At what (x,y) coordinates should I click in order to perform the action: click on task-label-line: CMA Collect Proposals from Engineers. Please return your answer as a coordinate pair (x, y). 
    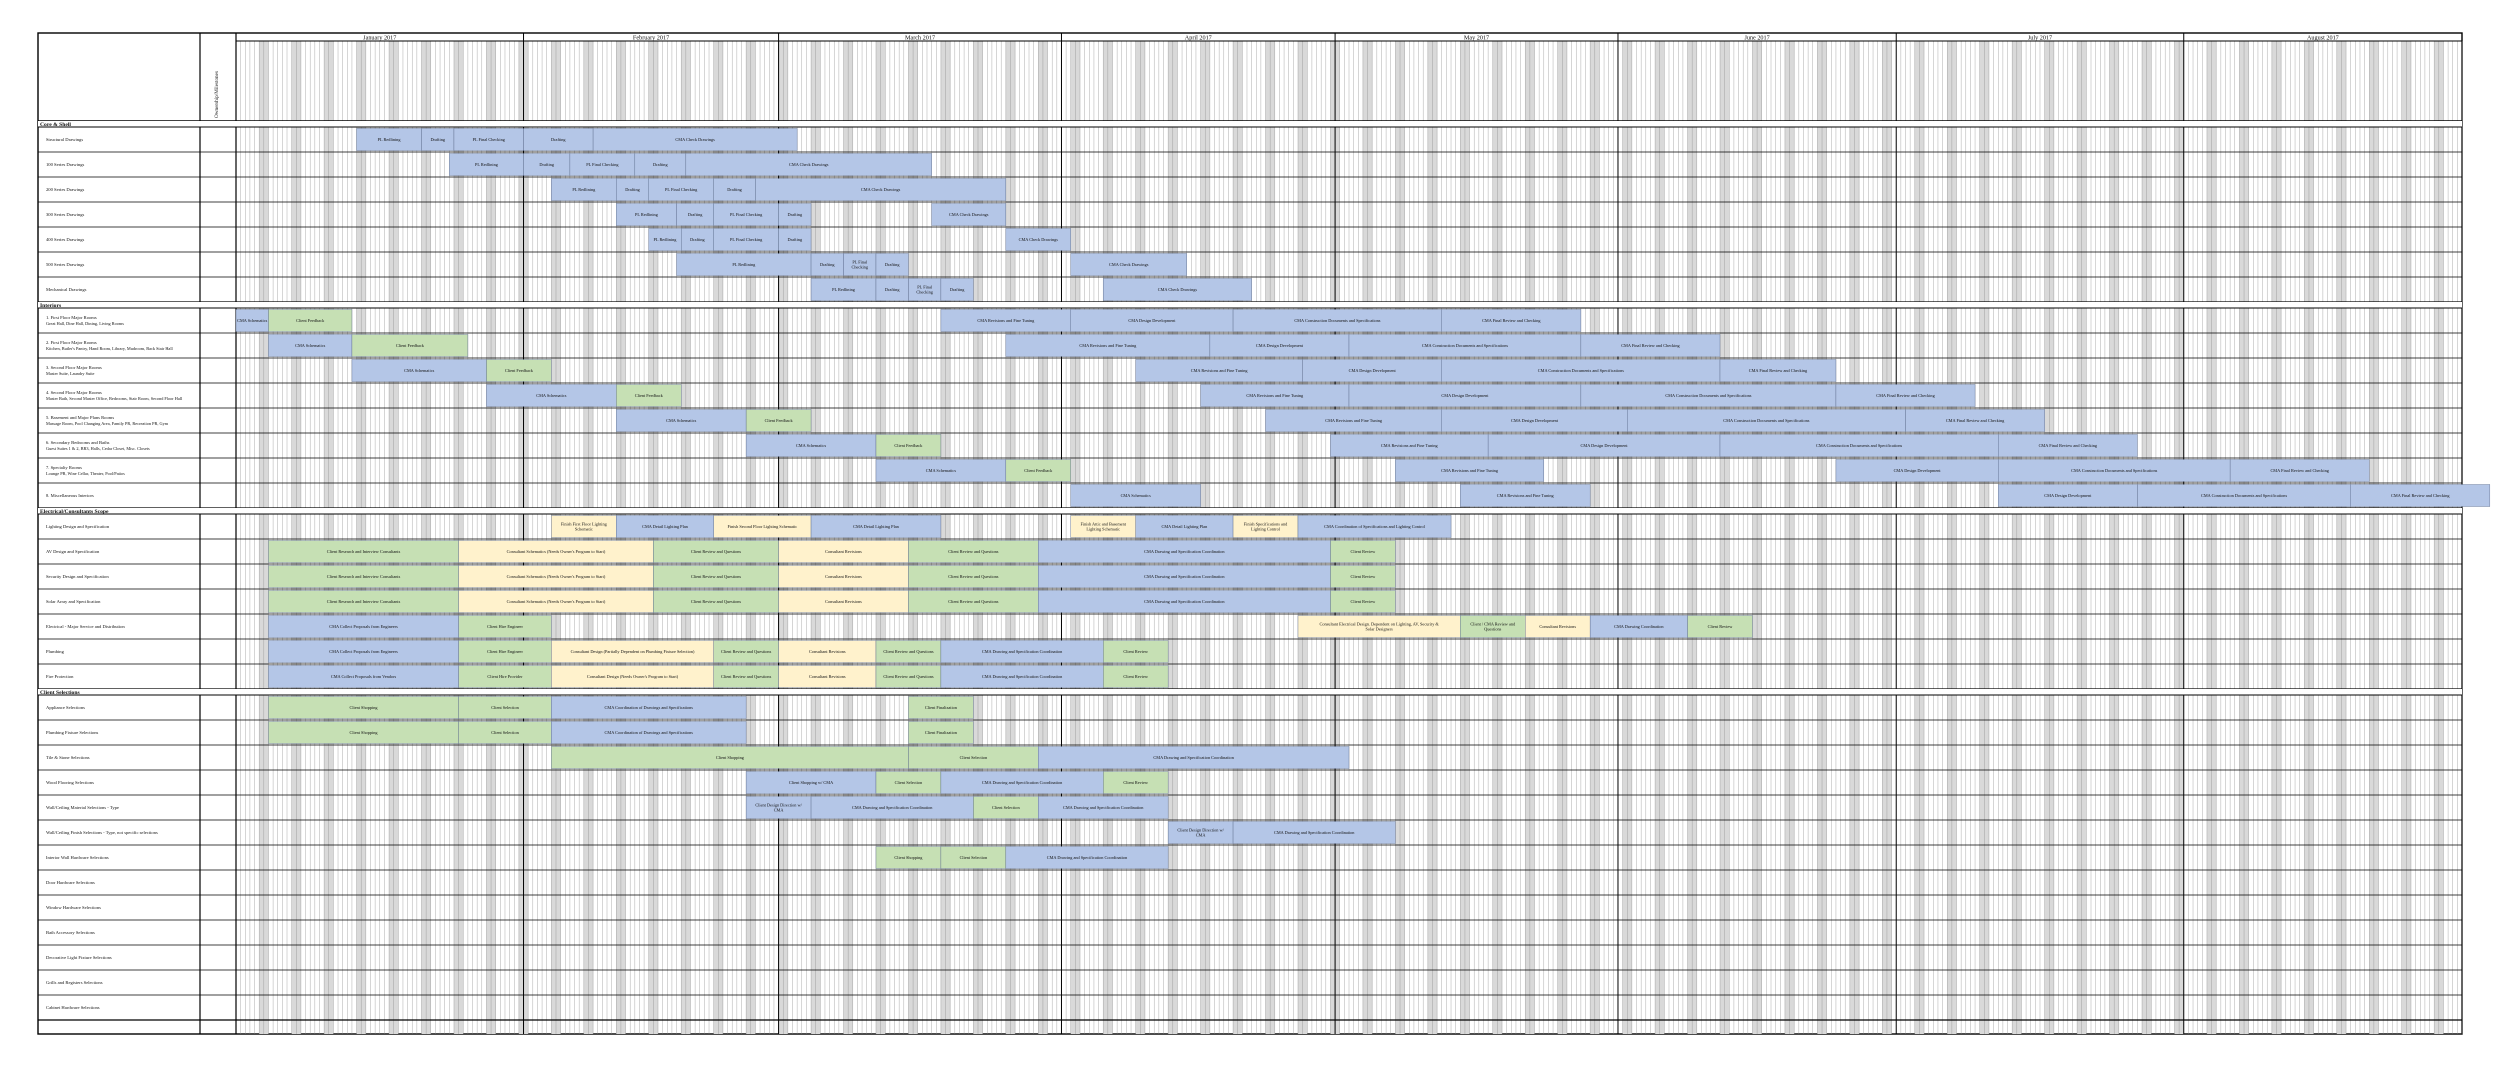
    Looking at the image, I should click on (363, 626).